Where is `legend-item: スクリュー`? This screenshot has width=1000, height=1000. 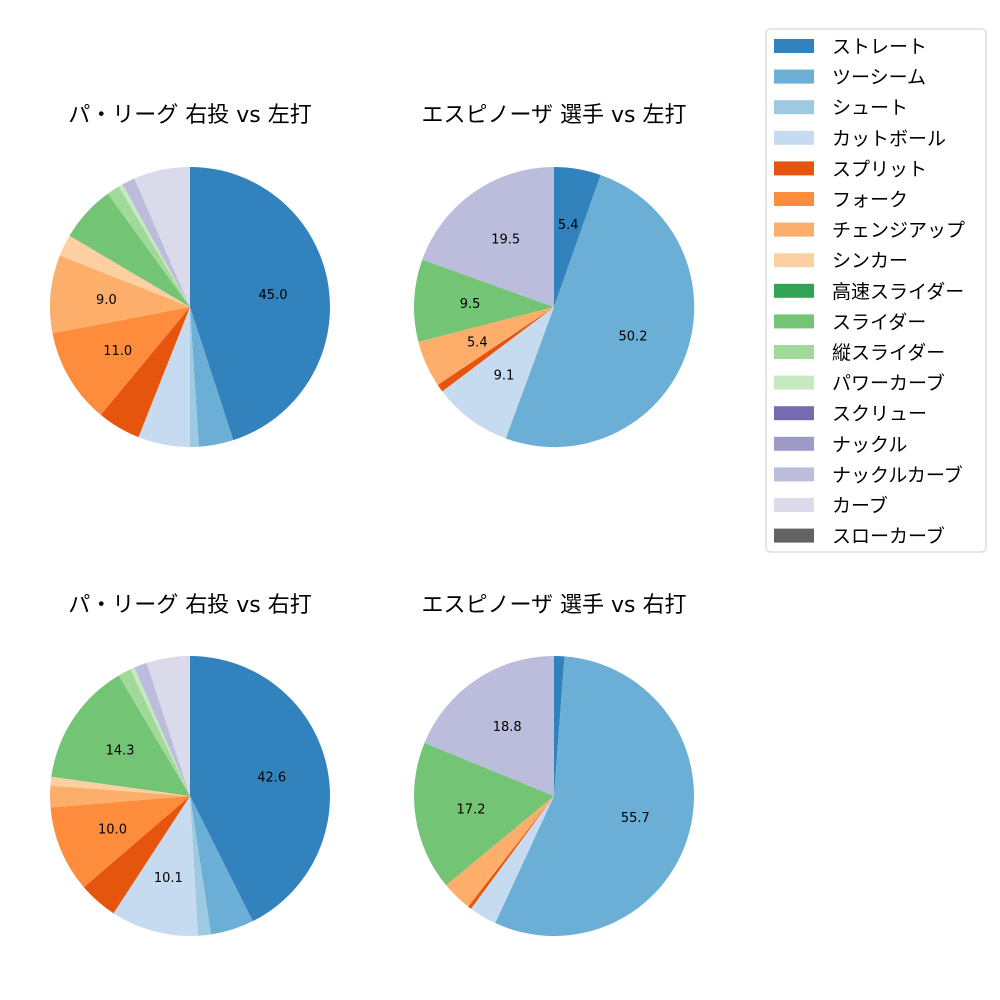 legend-item: スクリュー is located at coordinates (850, 414).